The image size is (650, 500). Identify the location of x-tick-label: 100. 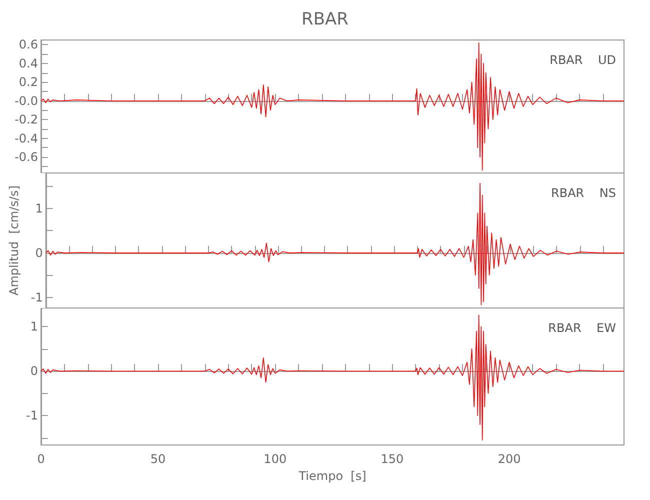
(275, 459).